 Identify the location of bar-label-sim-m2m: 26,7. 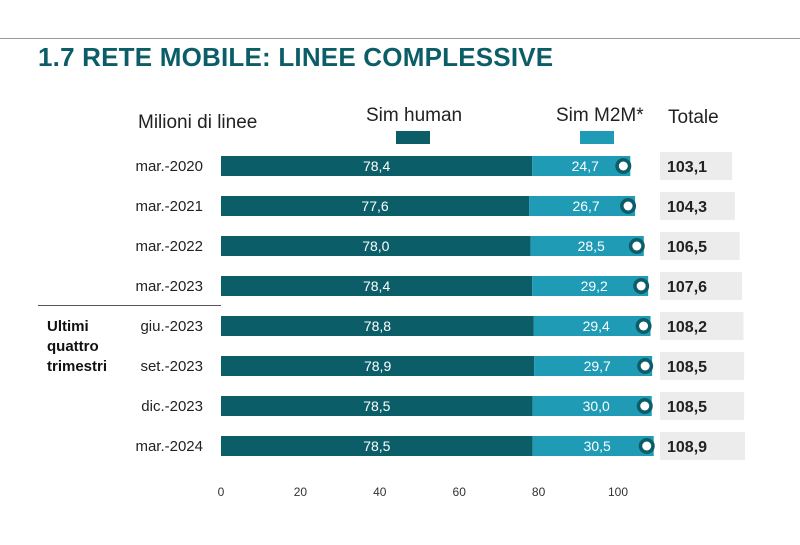
(585, 206).